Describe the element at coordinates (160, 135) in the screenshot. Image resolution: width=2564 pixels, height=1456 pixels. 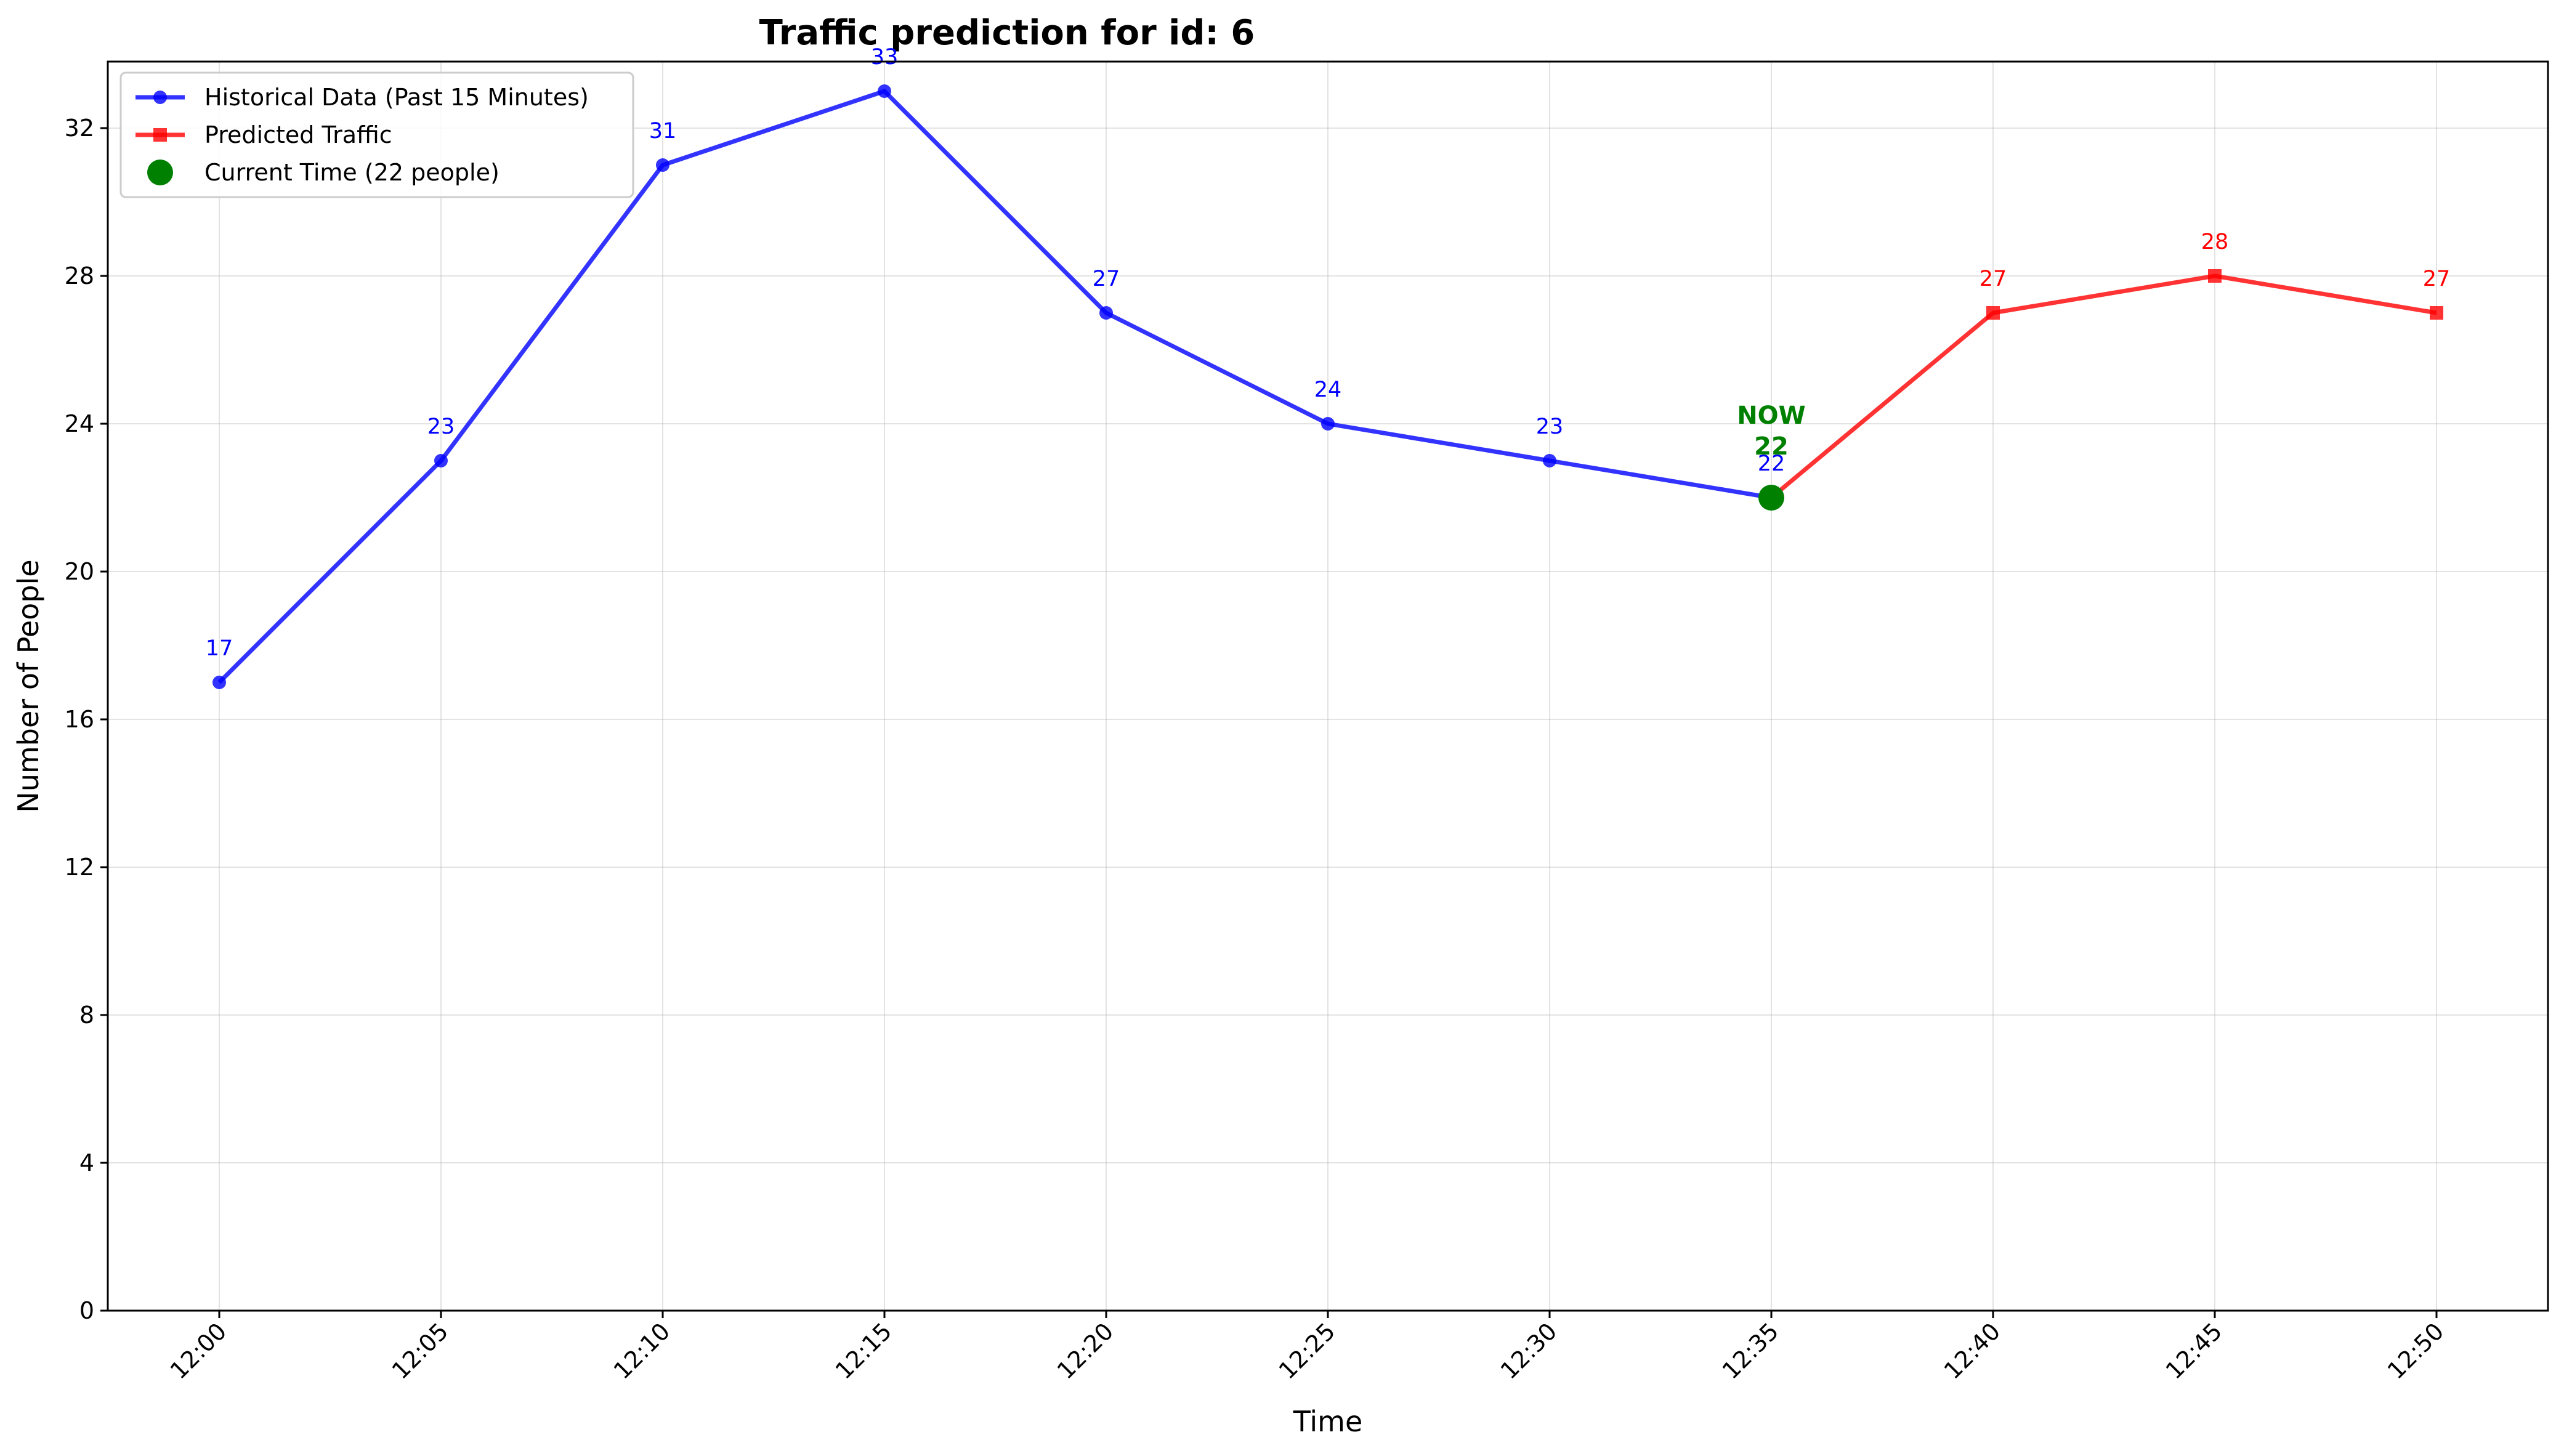
I see `legend-predicted-marker` at that location.